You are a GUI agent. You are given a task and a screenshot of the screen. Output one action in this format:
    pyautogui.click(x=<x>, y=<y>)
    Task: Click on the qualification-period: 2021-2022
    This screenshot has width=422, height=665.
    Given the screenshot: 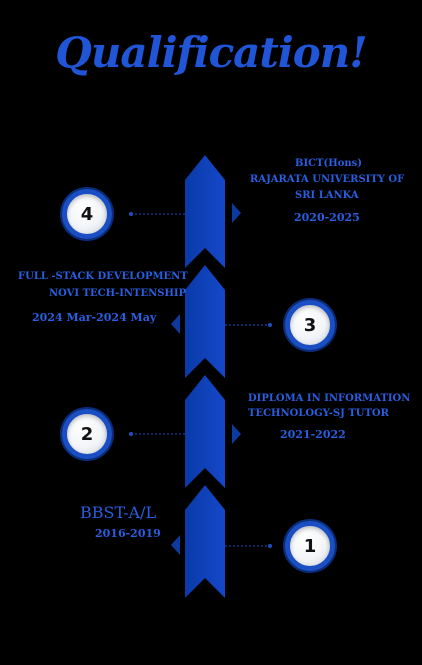 What is the action you would take?
    pyautogui.click(x=313, y=434)
    